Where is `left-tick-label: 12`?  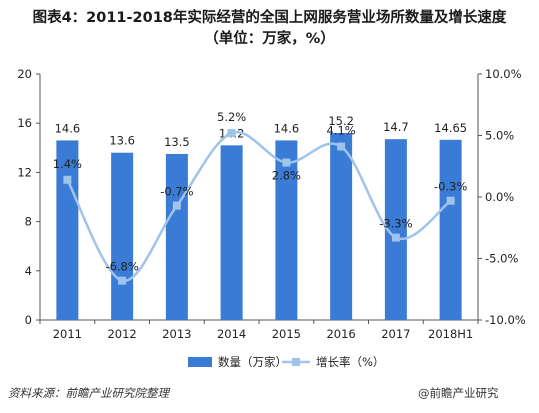
left-tick-label: 12 is located at coordinates (24, 172).